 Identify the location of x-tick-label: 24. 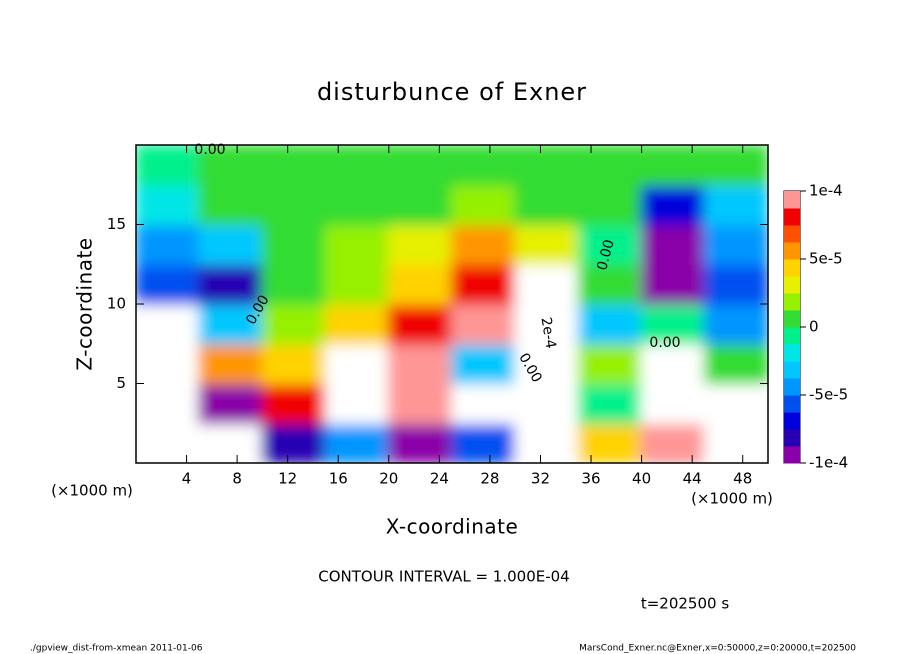
(439, 479).